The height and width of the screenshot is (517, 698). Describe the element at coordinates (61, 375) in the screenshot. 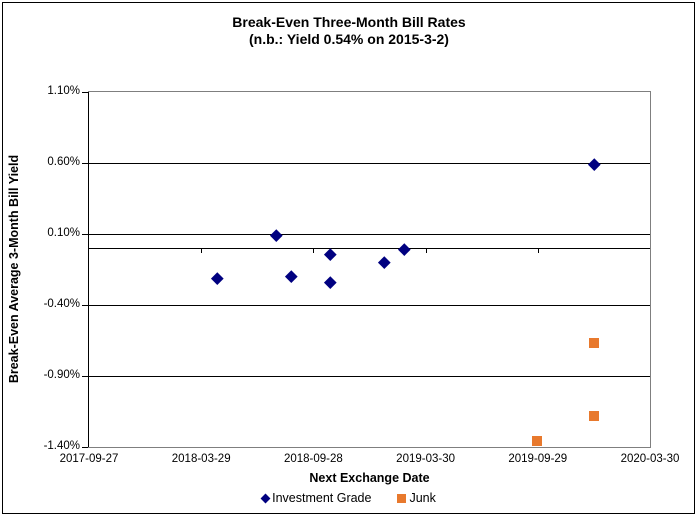

I see `y-tick-label: -0.90%` at that location.